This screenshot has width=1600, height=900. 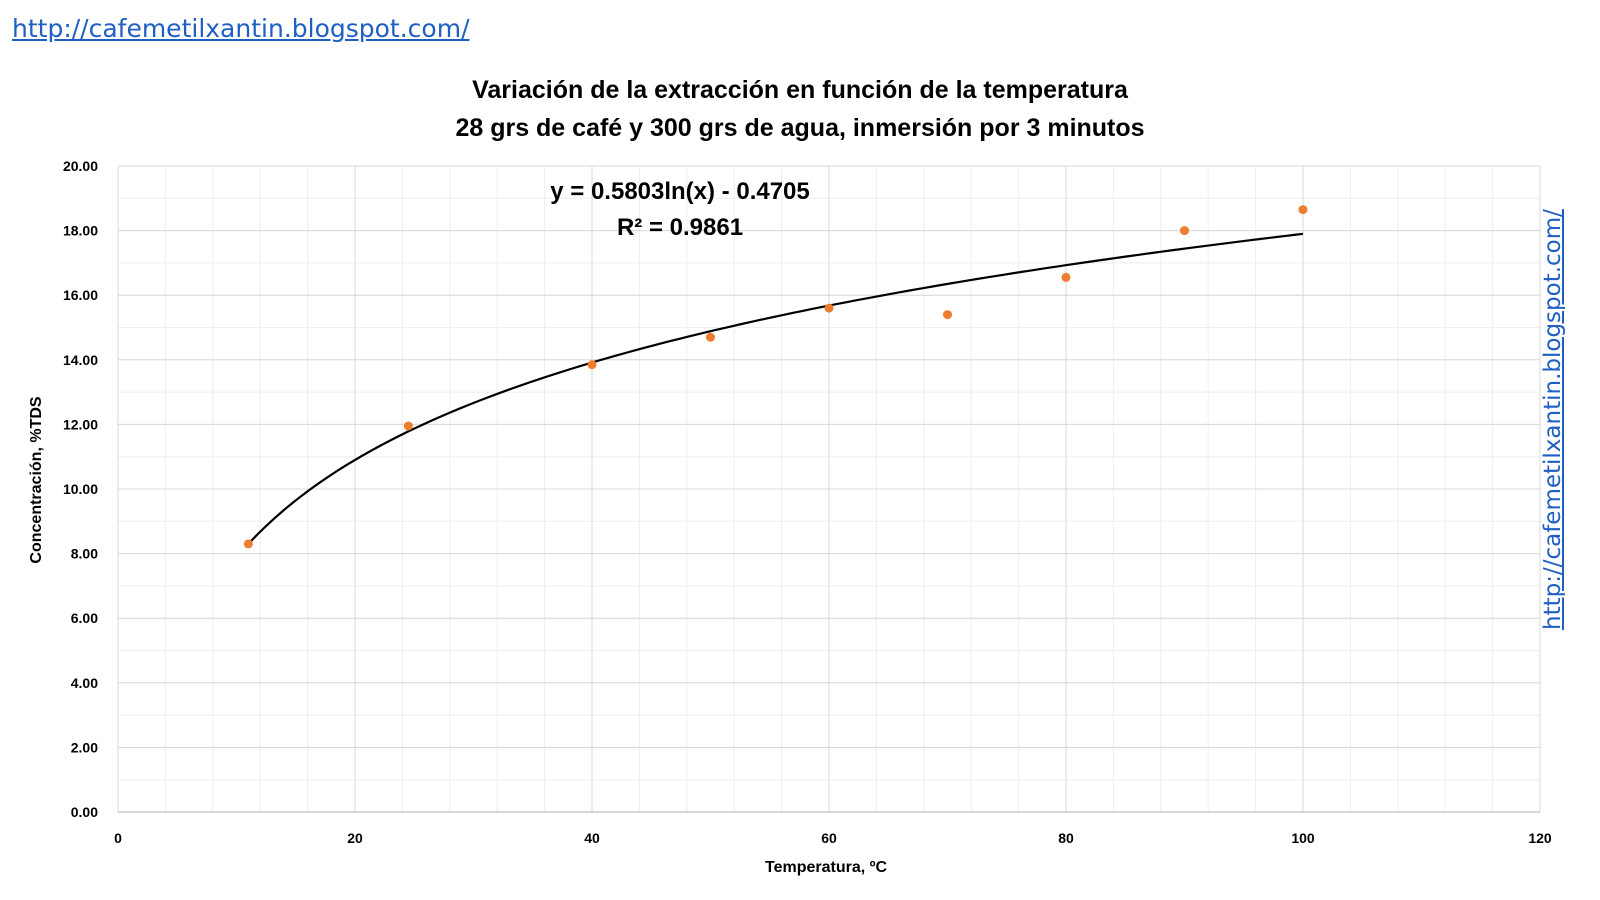 I want to click on x-tick-label: 60, so click(x=829, y=838).